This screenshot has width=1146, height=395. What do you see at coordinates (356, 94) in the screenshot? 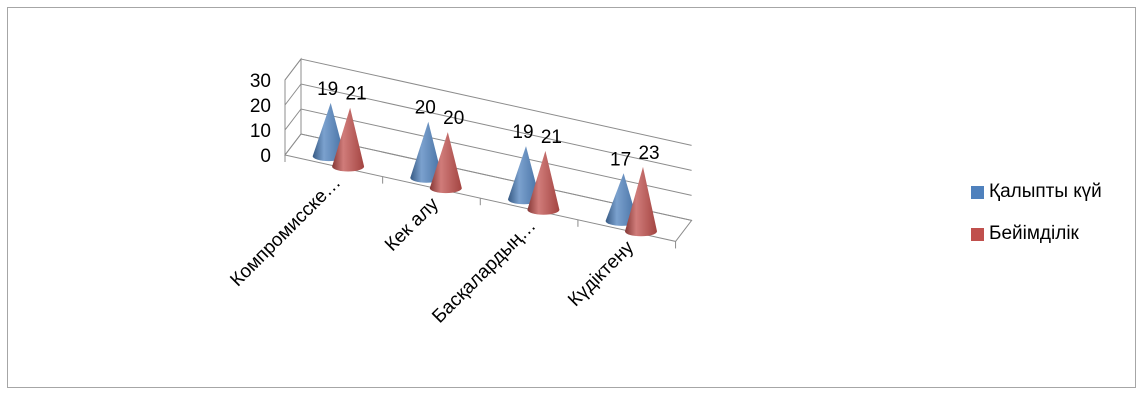
I see `data-label-Бейімділік-Компромисске…: 21` at bounding box center [356, 94].